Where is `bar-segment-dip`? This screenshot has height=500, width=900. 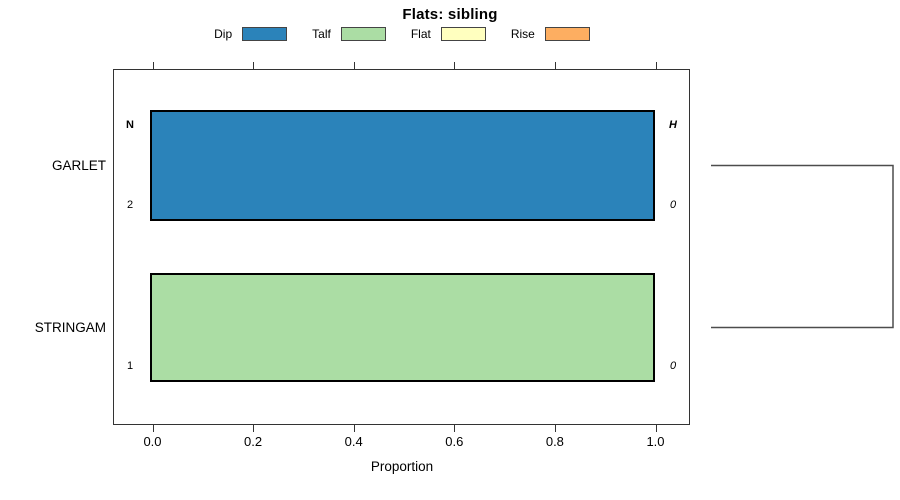 bar-segment-dip is located at coordinates (402, 165).